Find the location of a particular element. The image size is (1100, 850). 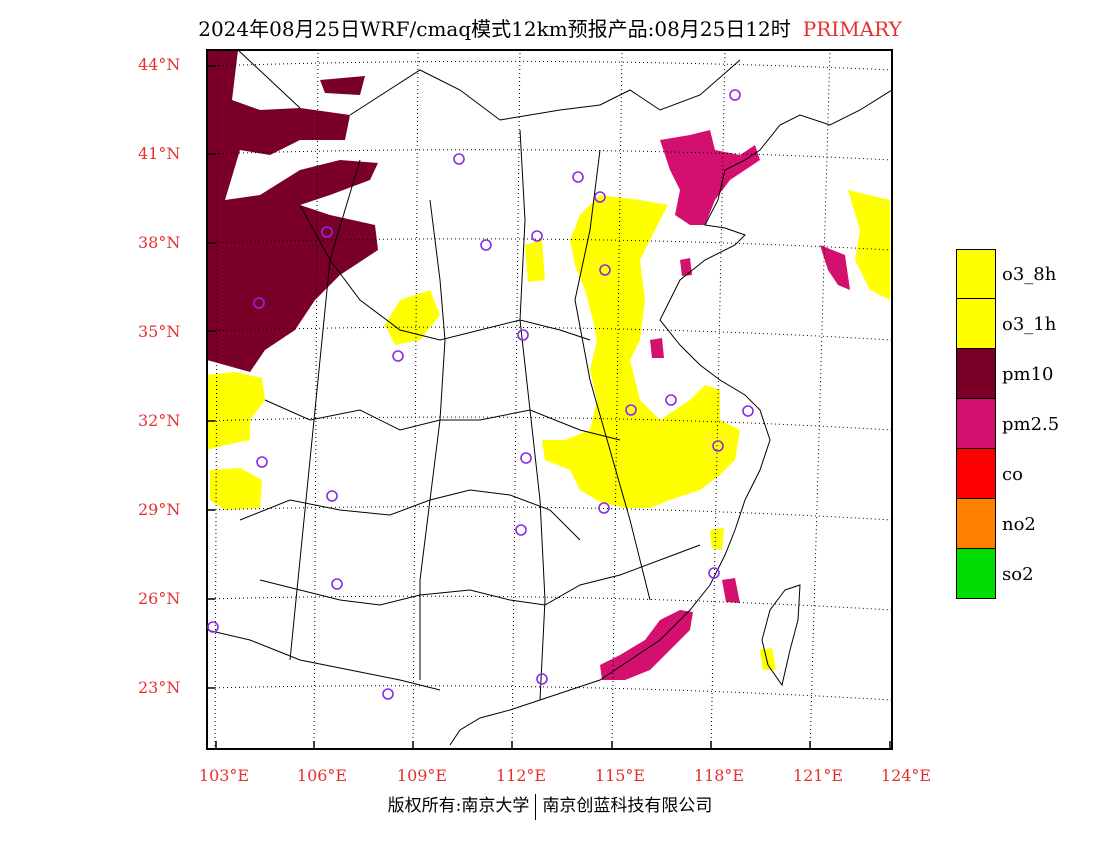

o3-area-central-east is located at coordinates (641, 351).